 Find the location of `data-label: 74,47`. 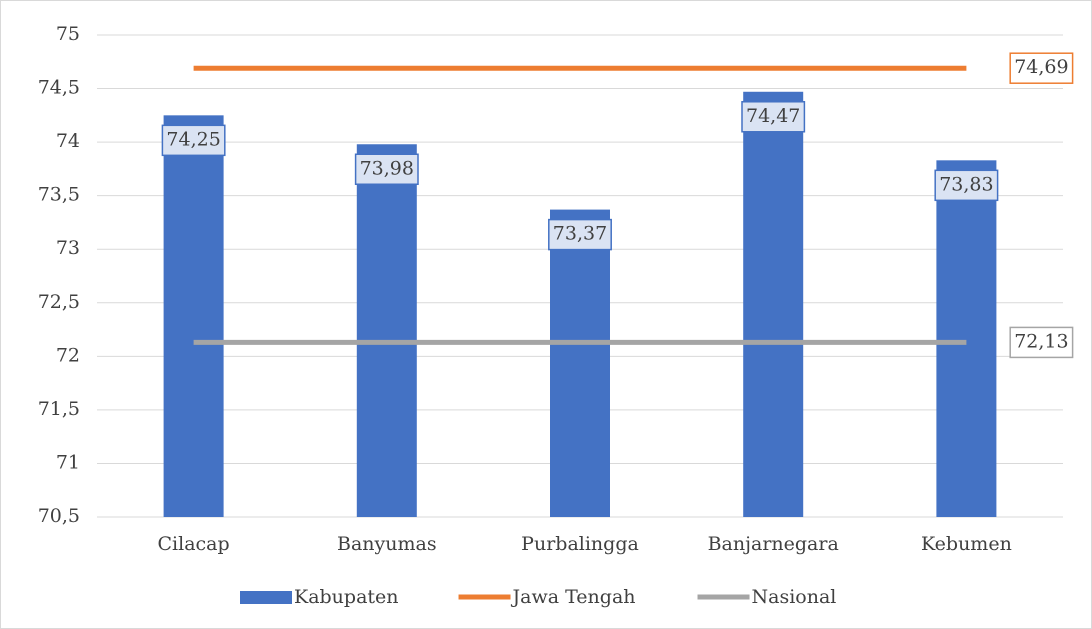

data-label: 74,47 is located at coordinates (773, 116).